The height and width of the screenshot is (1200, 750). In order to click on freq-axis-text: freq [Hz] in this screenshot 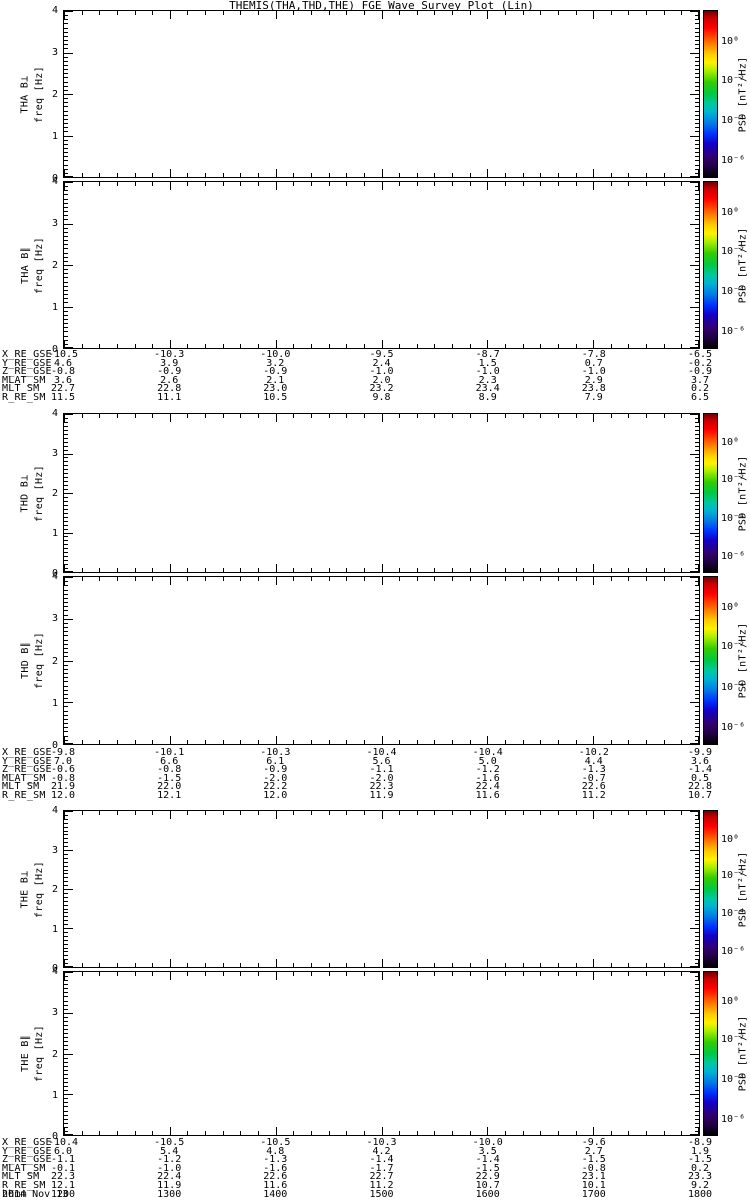, I will do `click(39, 493)`.